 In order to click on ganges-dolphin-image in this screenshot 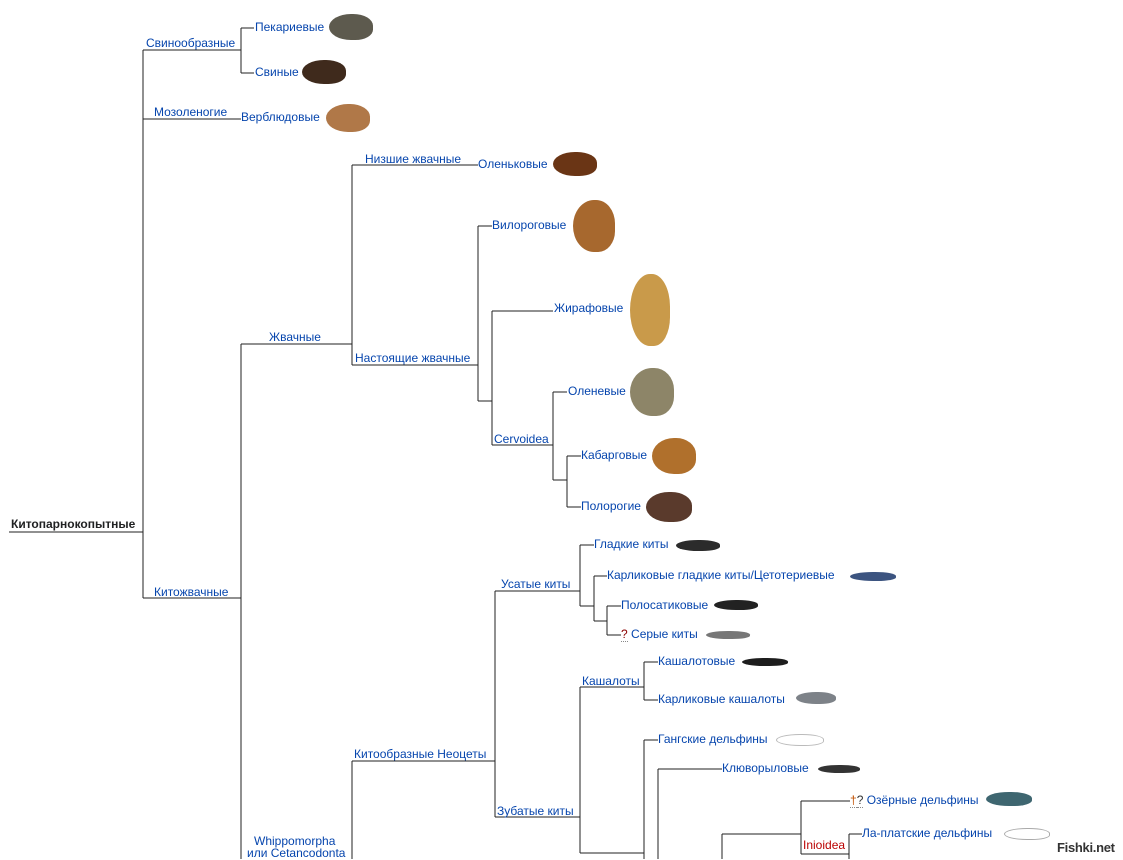, I will do `click(800, 740)`.